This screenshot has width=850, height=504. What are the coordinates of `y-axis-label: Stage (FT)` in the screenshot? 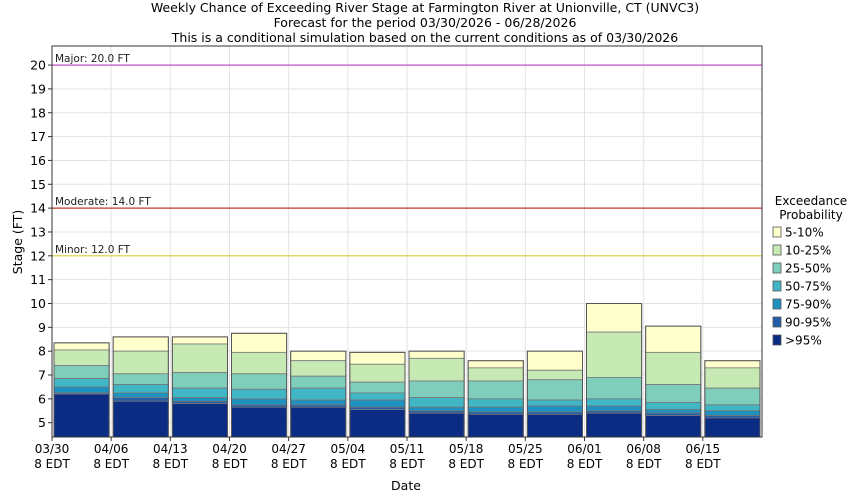 It's located at (17, 242).